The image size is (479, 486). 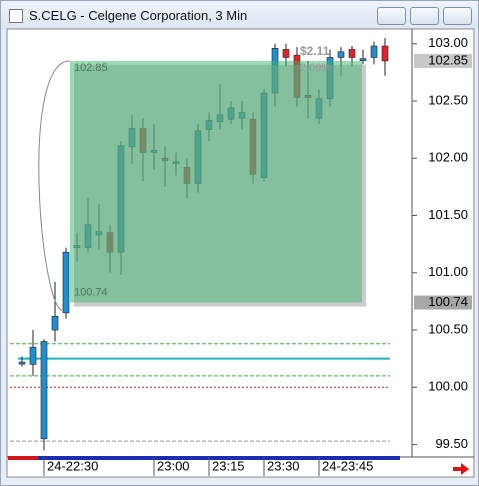 I want to click on y-tick-label: 101.50, so click(x=448, y=214).